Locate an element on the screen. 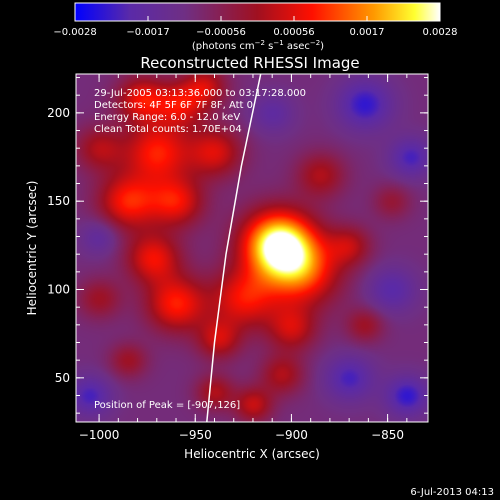 The width and height of the screenshot is (500, 500). colorbar-tick-label: 0.0017 is located at coordinates (367, 32).